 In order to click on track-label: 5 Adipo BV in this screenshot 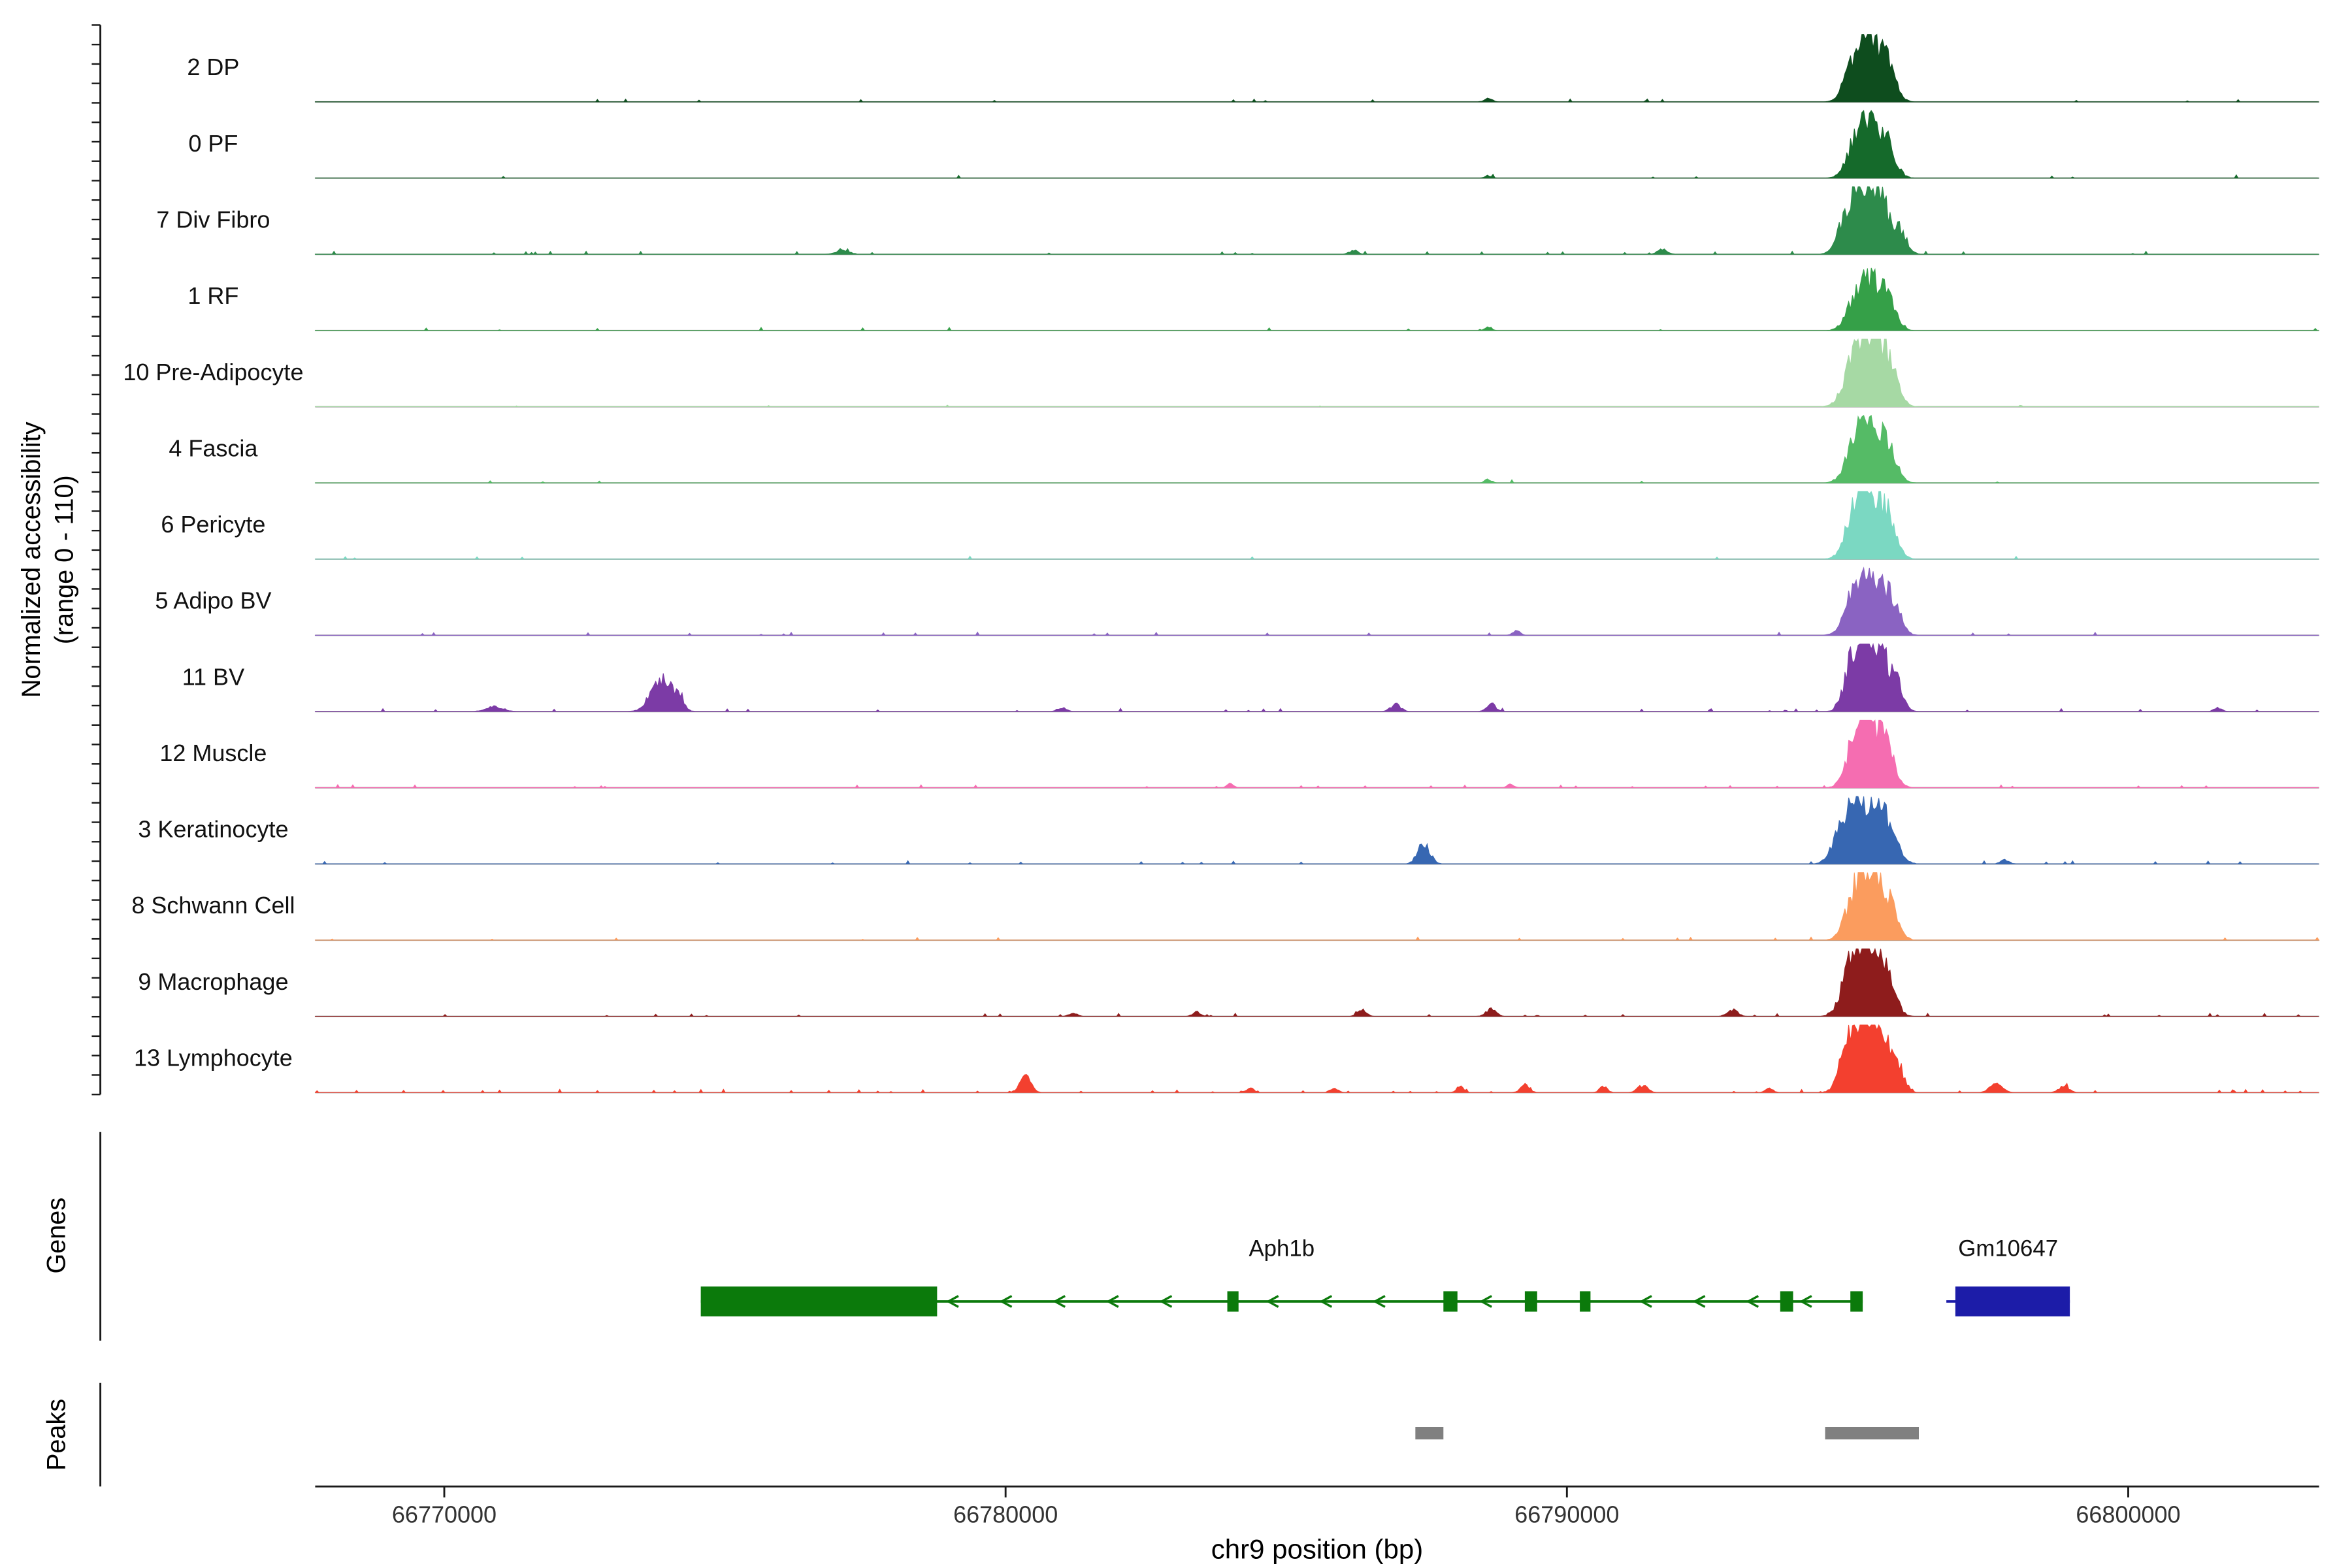, I will do `click(213, 600)`.